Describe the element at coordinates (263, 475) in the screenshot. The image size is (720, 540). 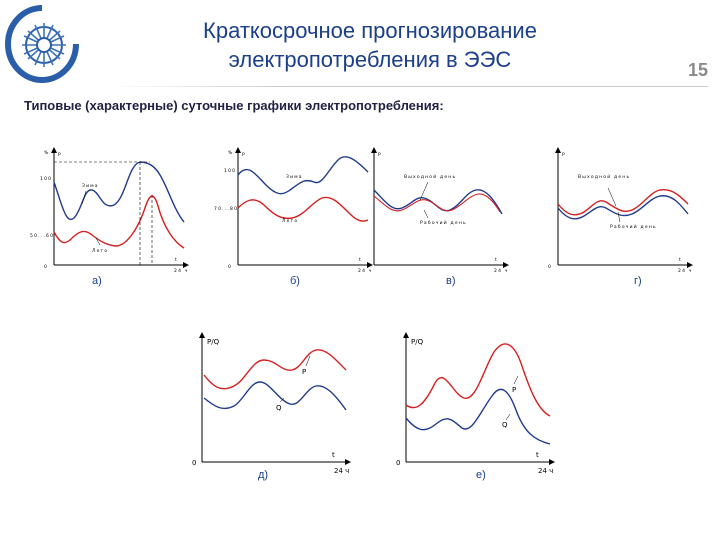
I see `panel-label: д)` at that location.